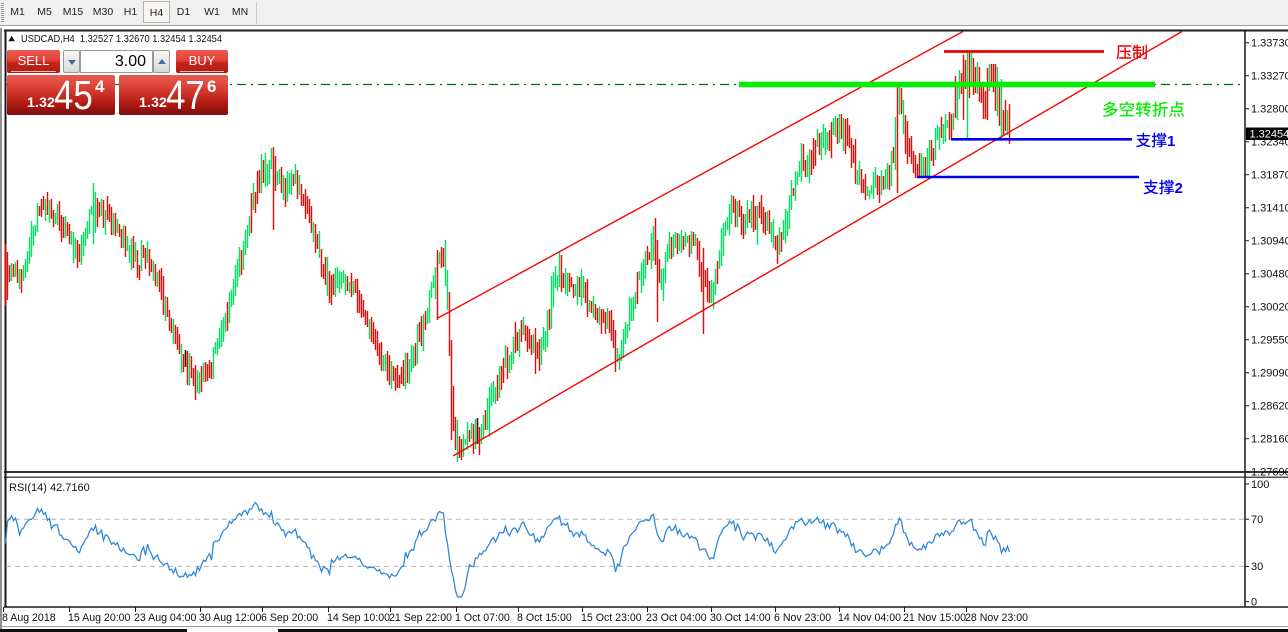 This screenshot has width=1288, height=632. What do you see at coordinates (420, 618) in the screenshot?
I see `svg-text: 21 Sep 22:00` at bounding box center [420, 618].